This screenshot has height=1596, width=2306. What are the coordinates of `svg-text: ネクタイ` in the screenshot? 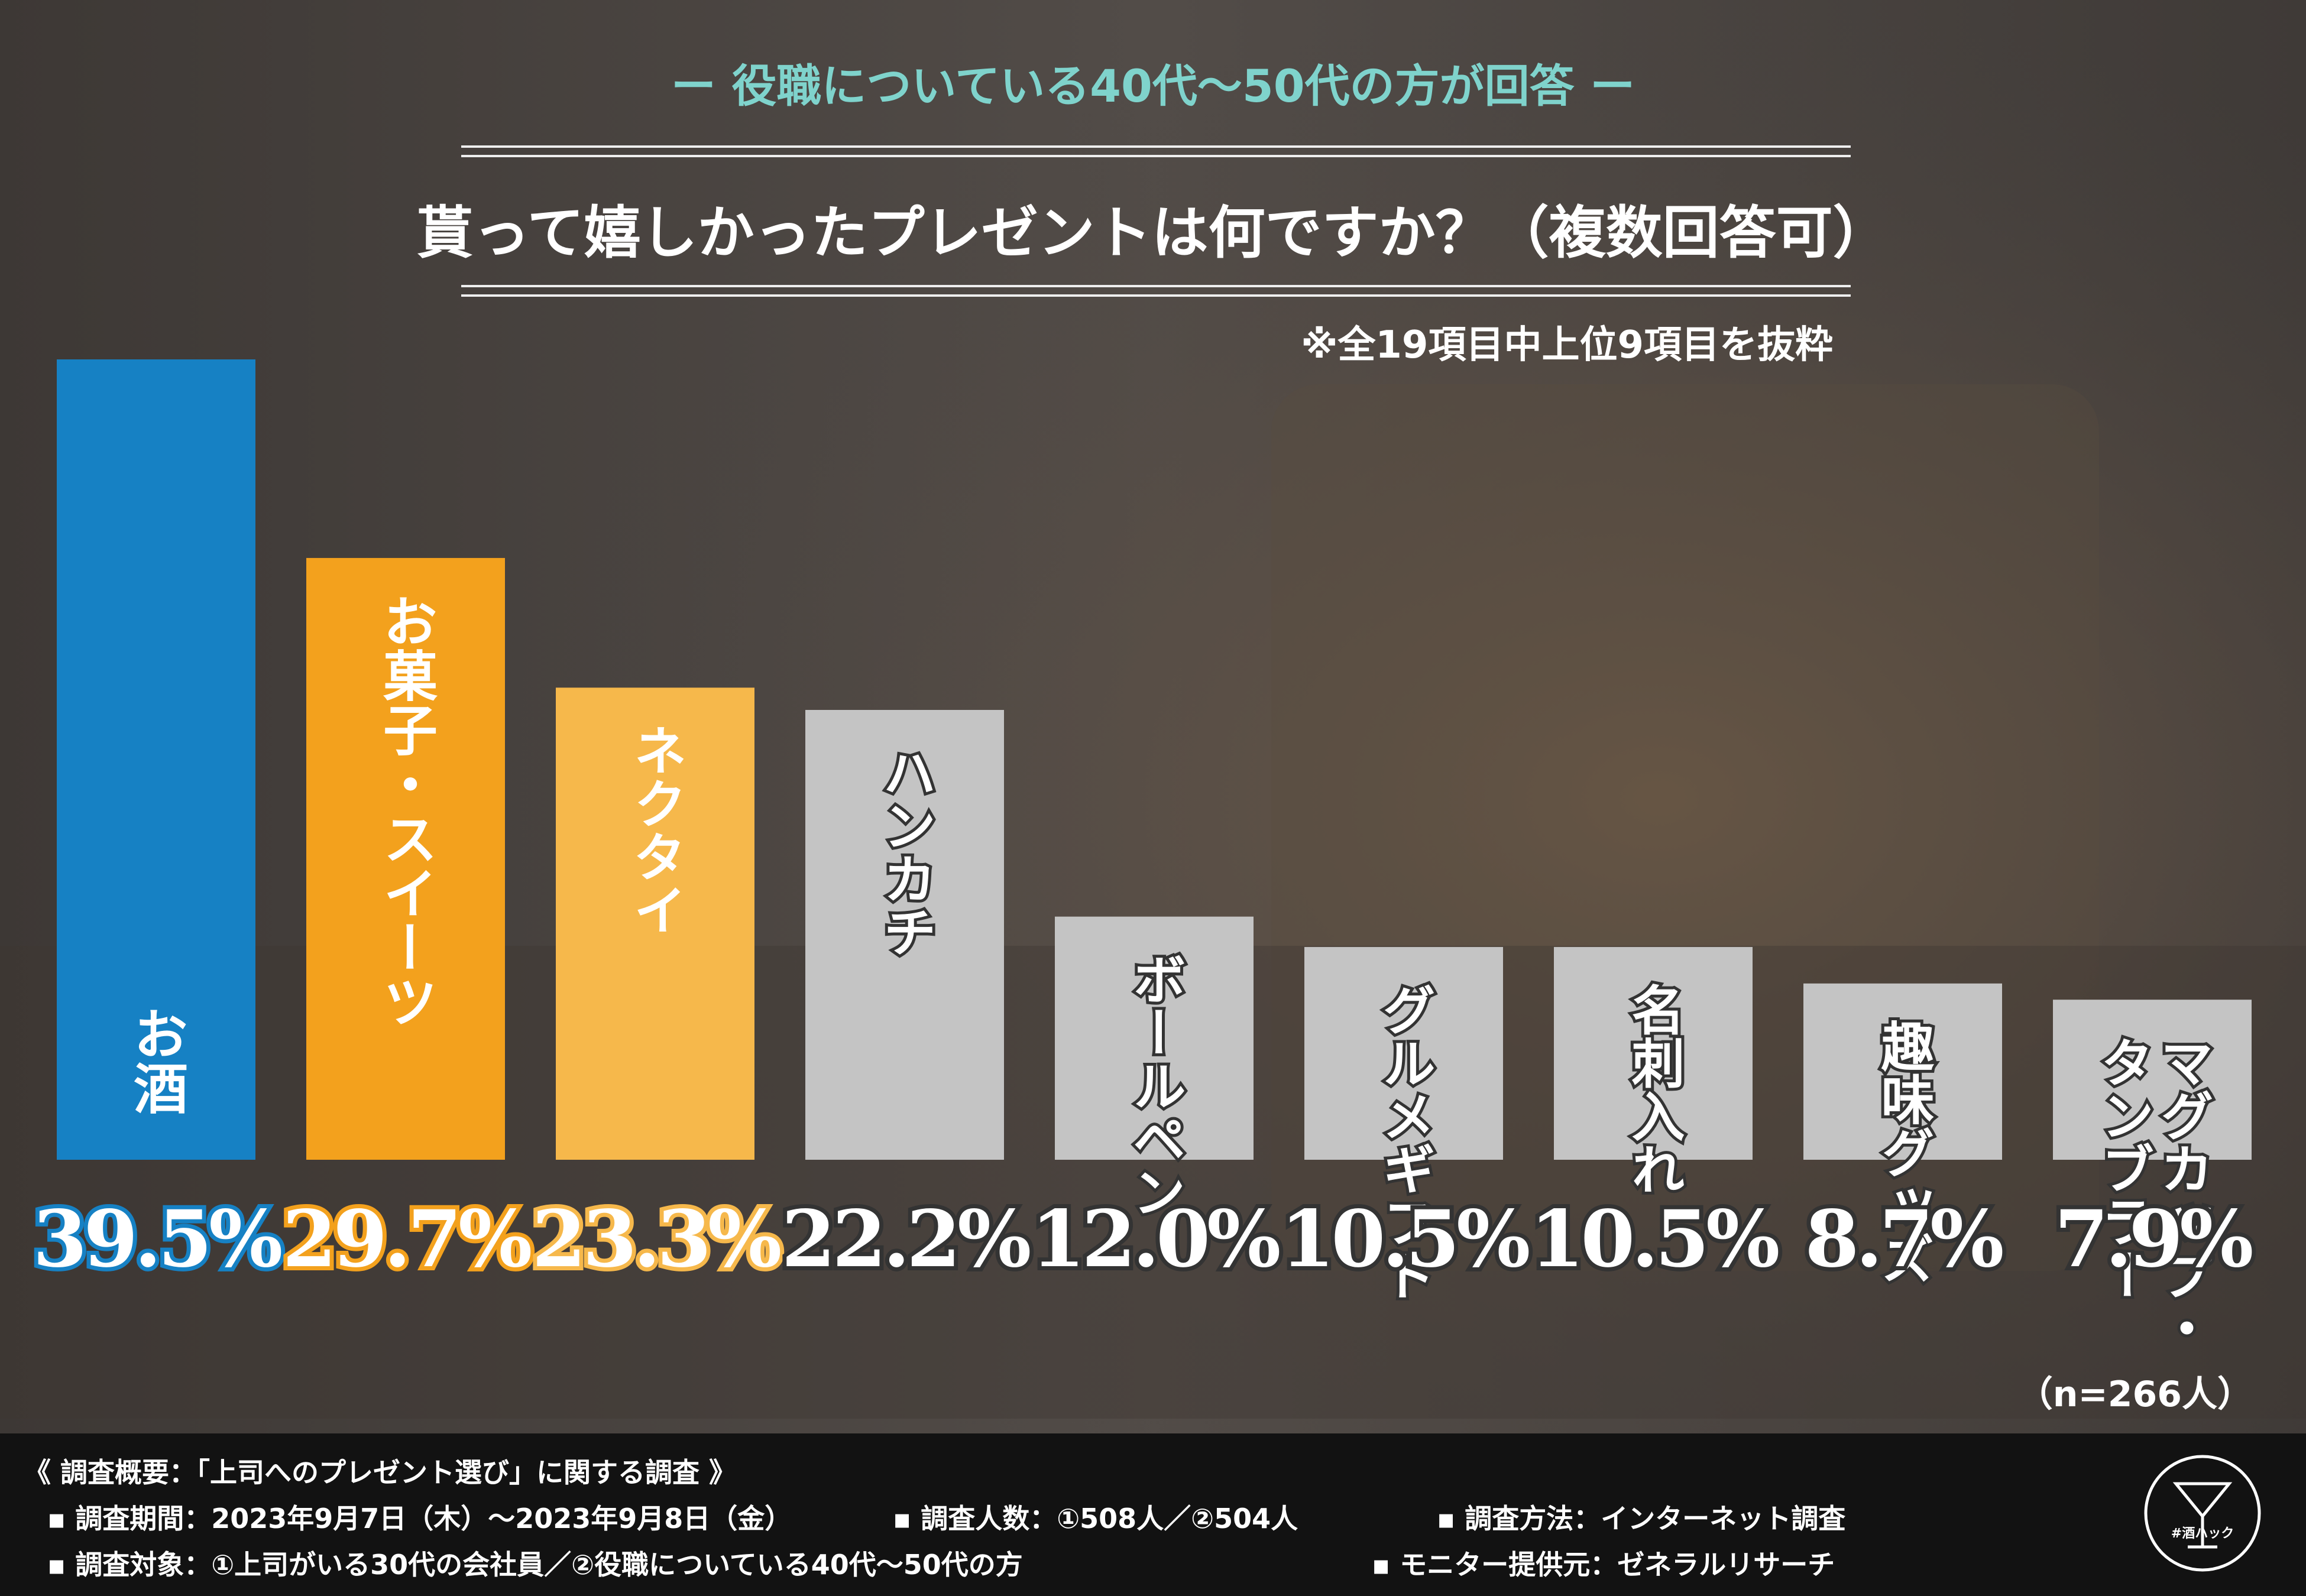 It's located at (655, 829).